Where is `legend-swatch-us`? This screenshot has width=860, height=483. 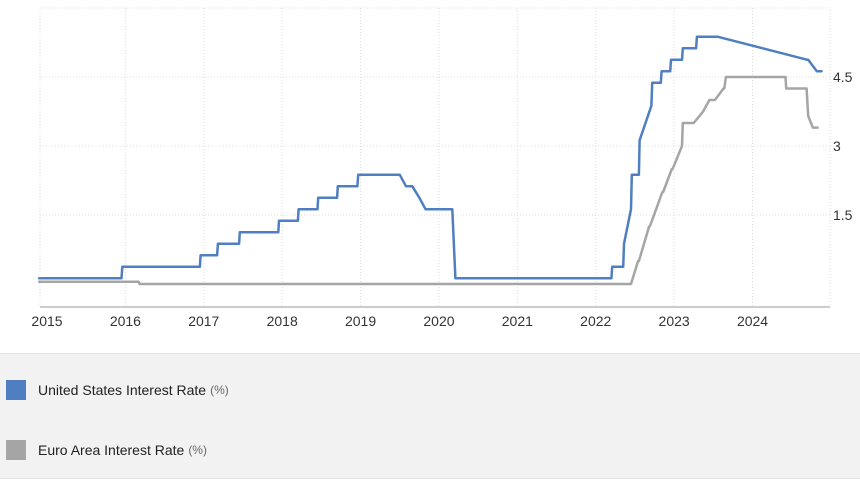
legend-swatch-us is located at coordinates (16, 390).